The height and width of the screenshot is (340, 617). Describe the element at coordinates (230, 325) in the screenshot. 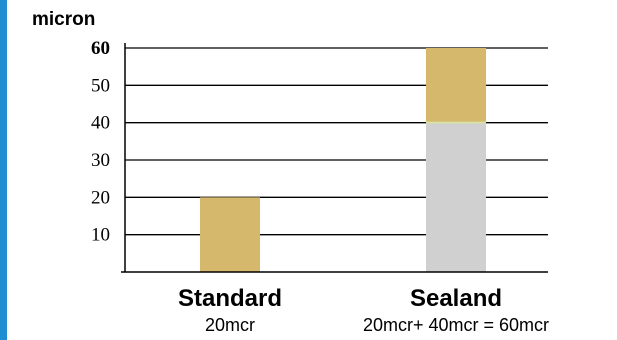

I see `x-note-standard: 20mcr` at that location.